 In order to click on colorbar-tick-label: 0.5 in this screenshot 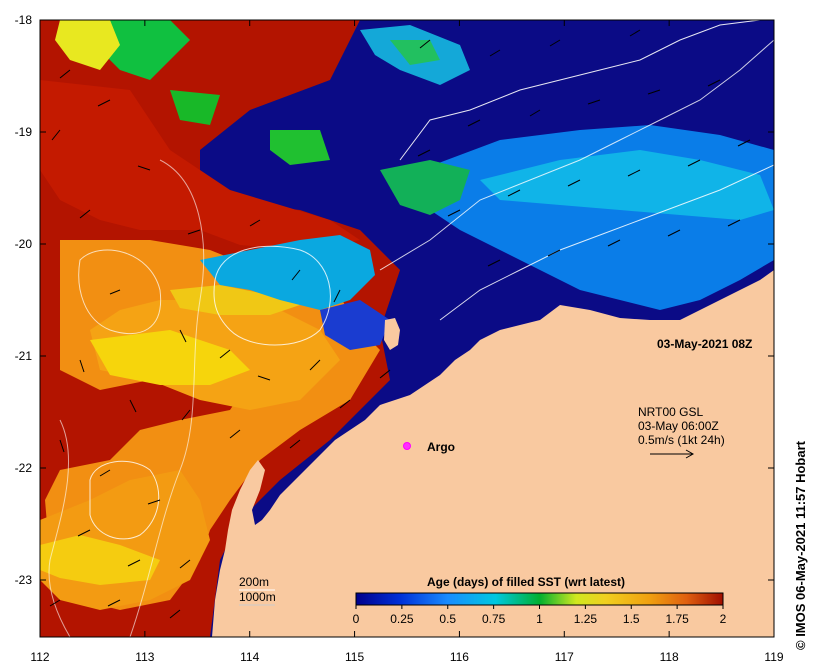, I will do `click(447, 619)`.